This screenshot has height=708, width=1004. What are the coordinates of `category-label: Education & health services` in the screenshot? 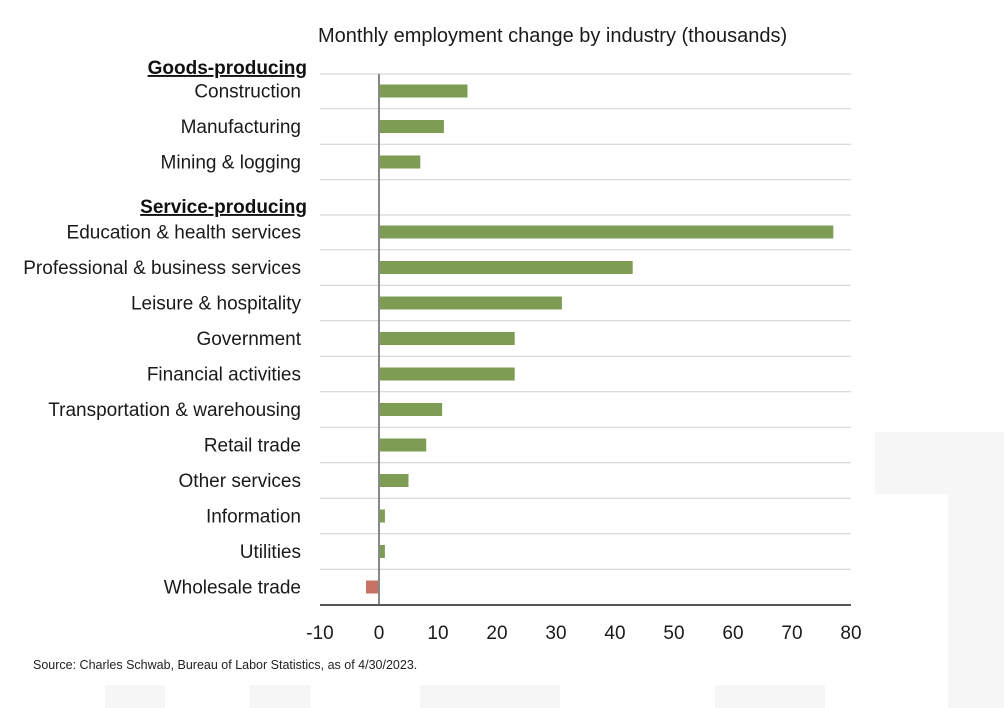 It's located at (184, 233).